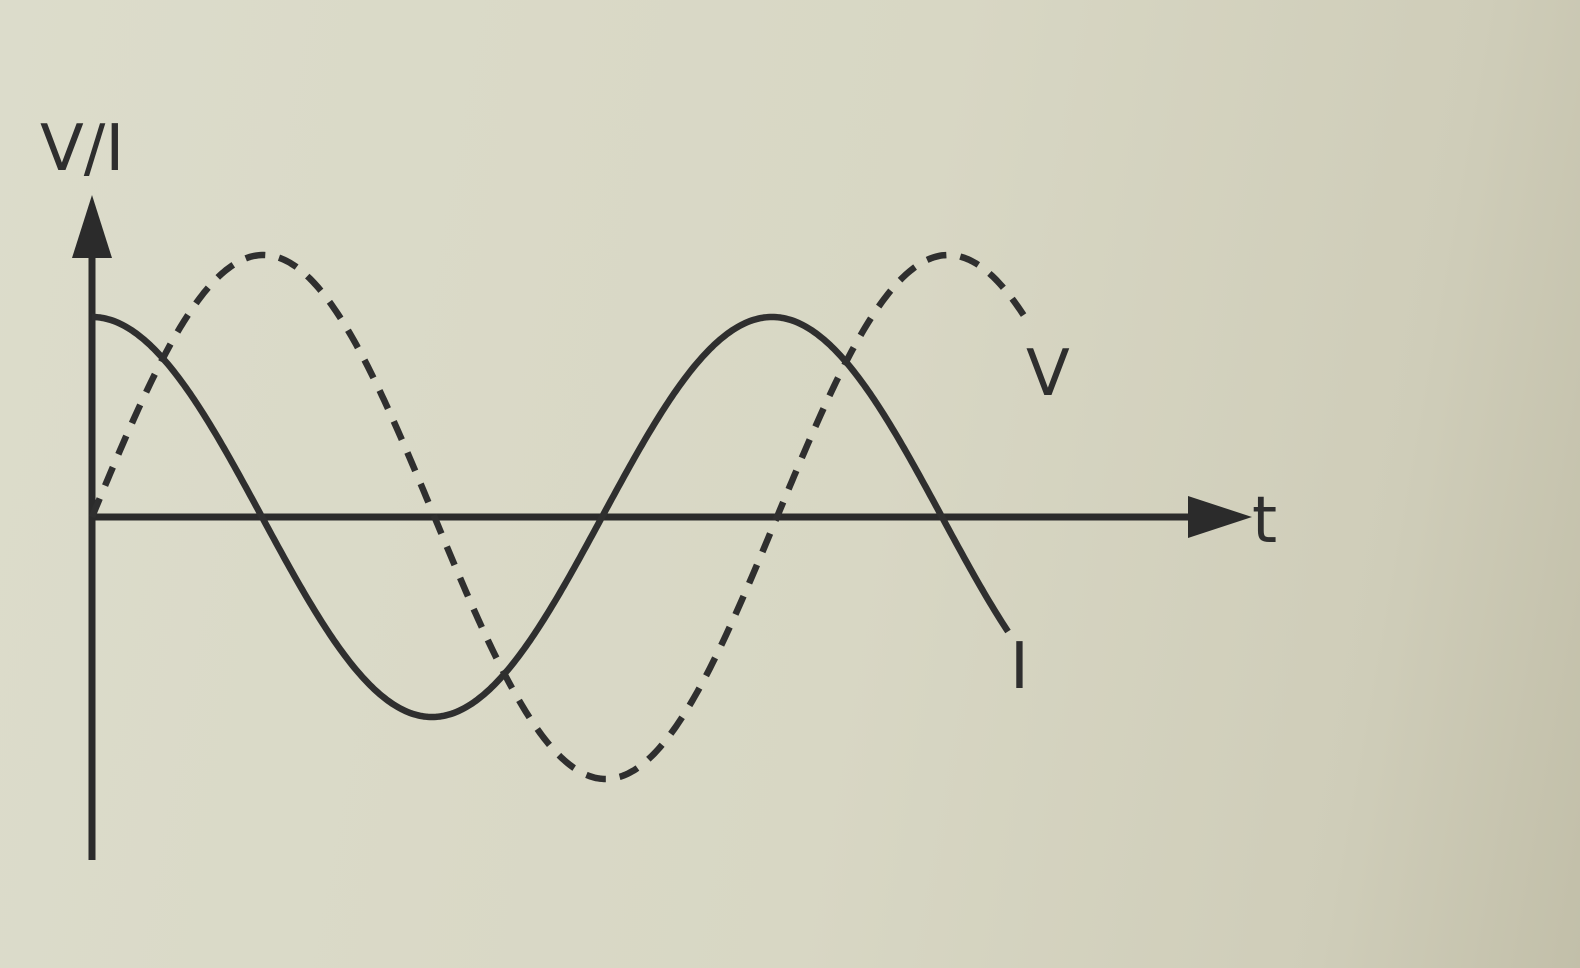 The height and width of the screenshot is (968, 1580). I want to click on current-label: I, so click(1019, 667).